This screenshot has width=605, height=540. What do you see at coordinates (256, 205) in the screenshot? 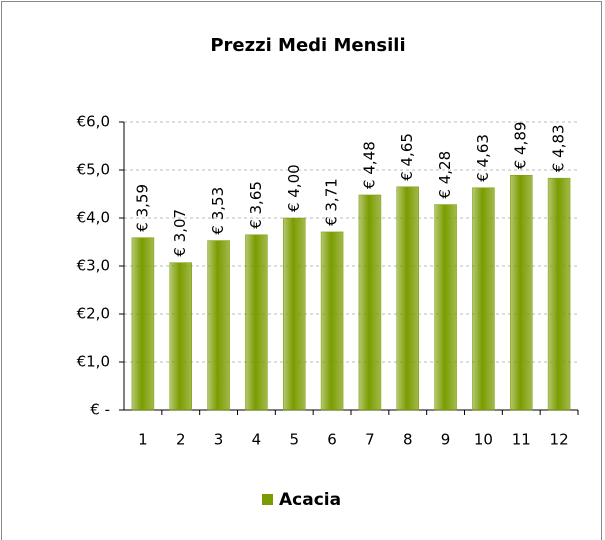
I see `value-label: € 3,65` at bounding box center [256, 205].